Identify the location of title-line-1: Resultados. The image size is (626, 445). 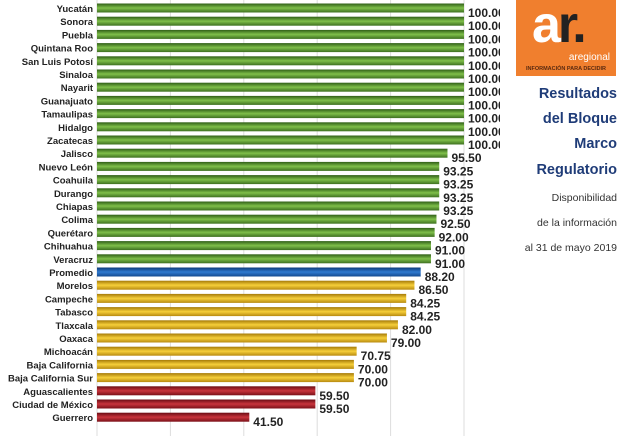
(577, 94).